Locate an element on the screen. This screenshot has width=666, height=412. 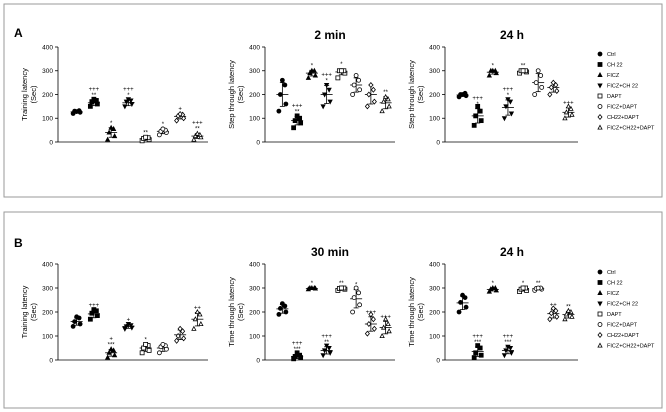
chart-title: 24 h is located at coordinates (512, 252).